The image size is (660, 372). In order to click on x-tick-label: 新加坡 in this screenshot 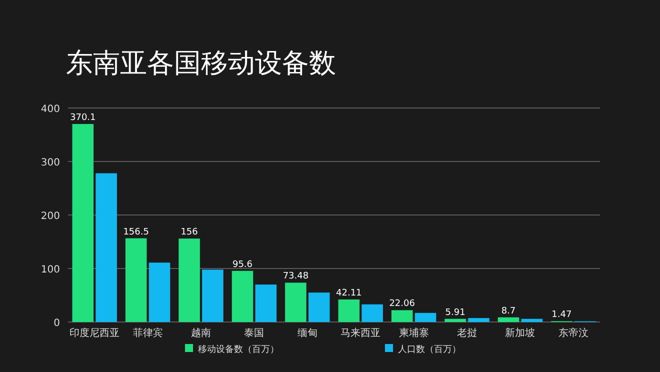, I will do `click(520, 333)`.